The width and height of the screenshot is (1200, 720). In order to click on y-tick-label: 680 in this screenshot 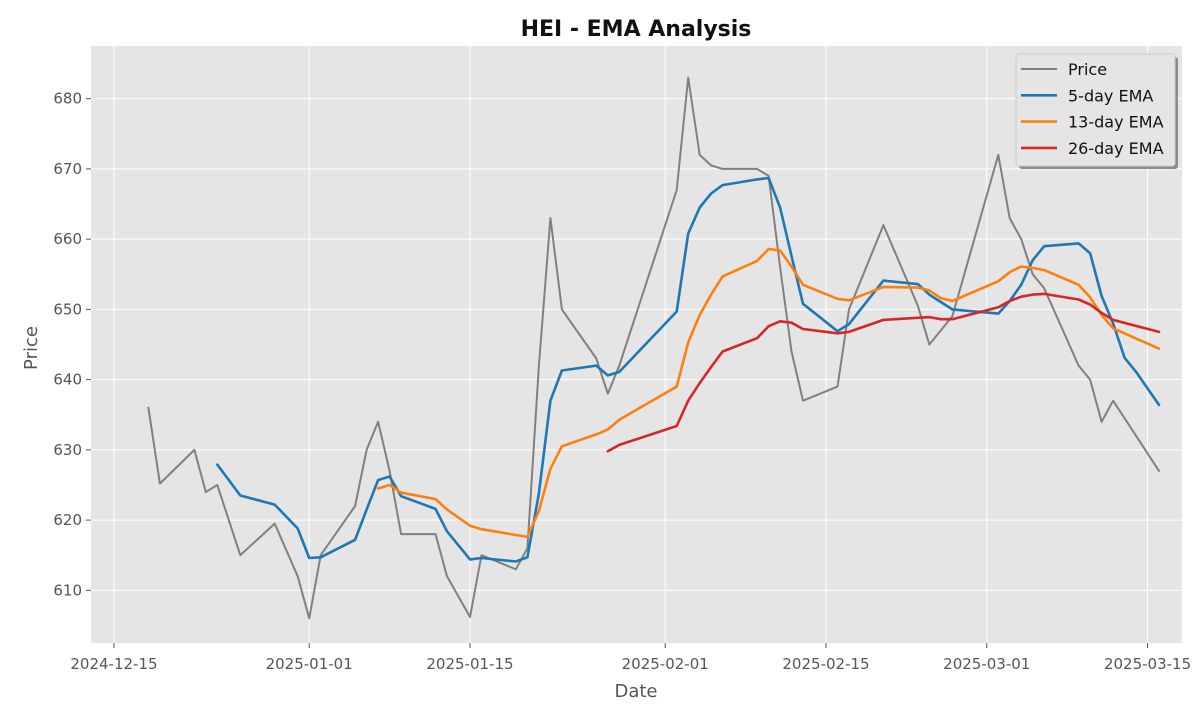, I will do `click(67, 99)`.